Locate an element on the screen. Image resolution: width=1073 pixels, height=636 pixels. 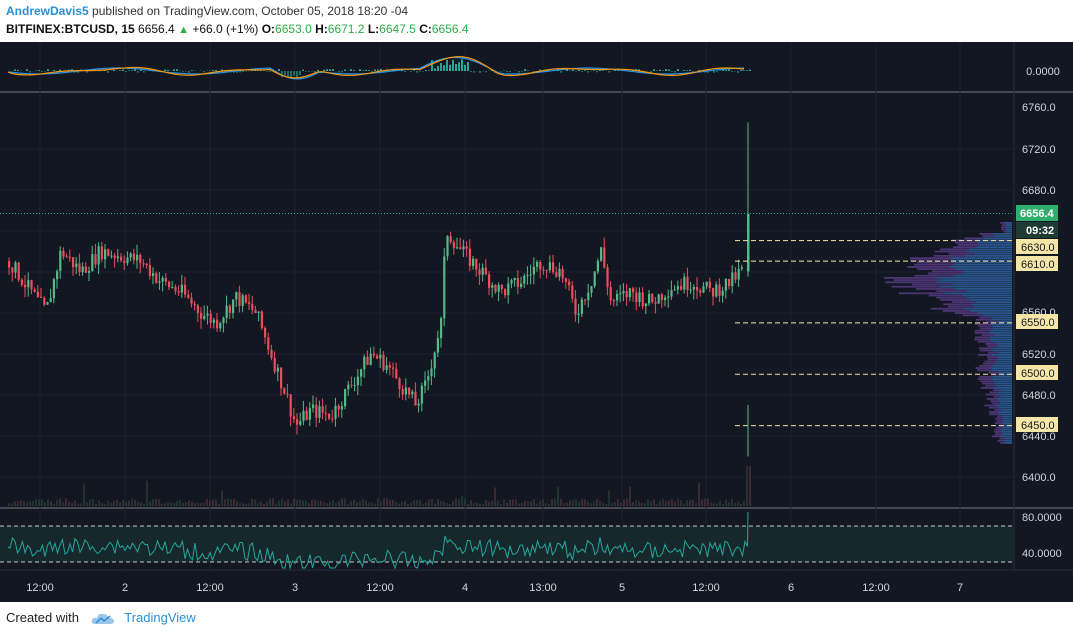
level-text-6550: 6550.0 is located at coordinates (1038, 323).